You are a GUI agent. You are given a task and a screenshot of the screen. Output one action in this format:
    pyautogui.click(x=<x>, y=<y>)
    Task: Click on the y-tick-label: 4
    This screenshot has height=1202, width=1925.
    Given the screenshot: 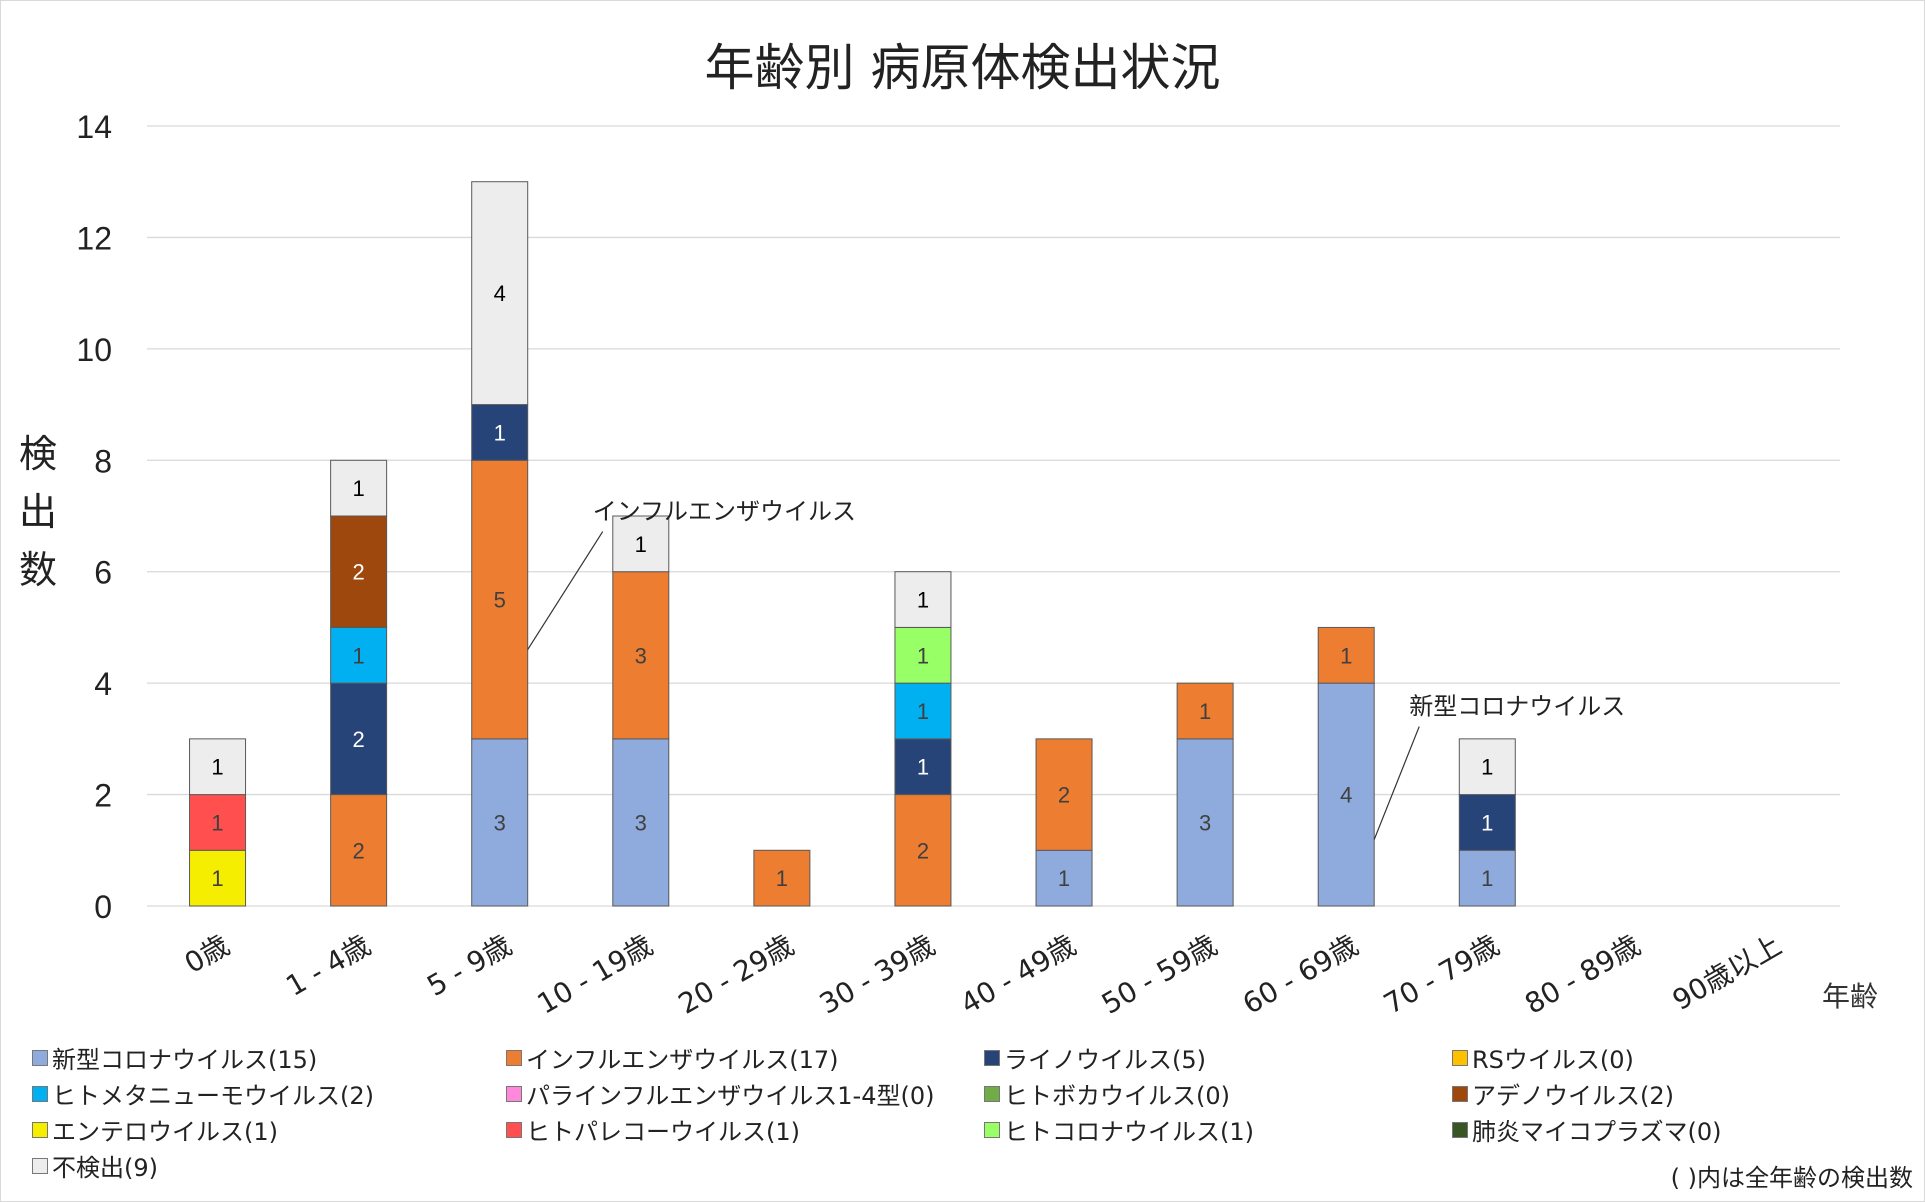 What is the action you would take?
    pyautogui.click(x=103, y=684)
    